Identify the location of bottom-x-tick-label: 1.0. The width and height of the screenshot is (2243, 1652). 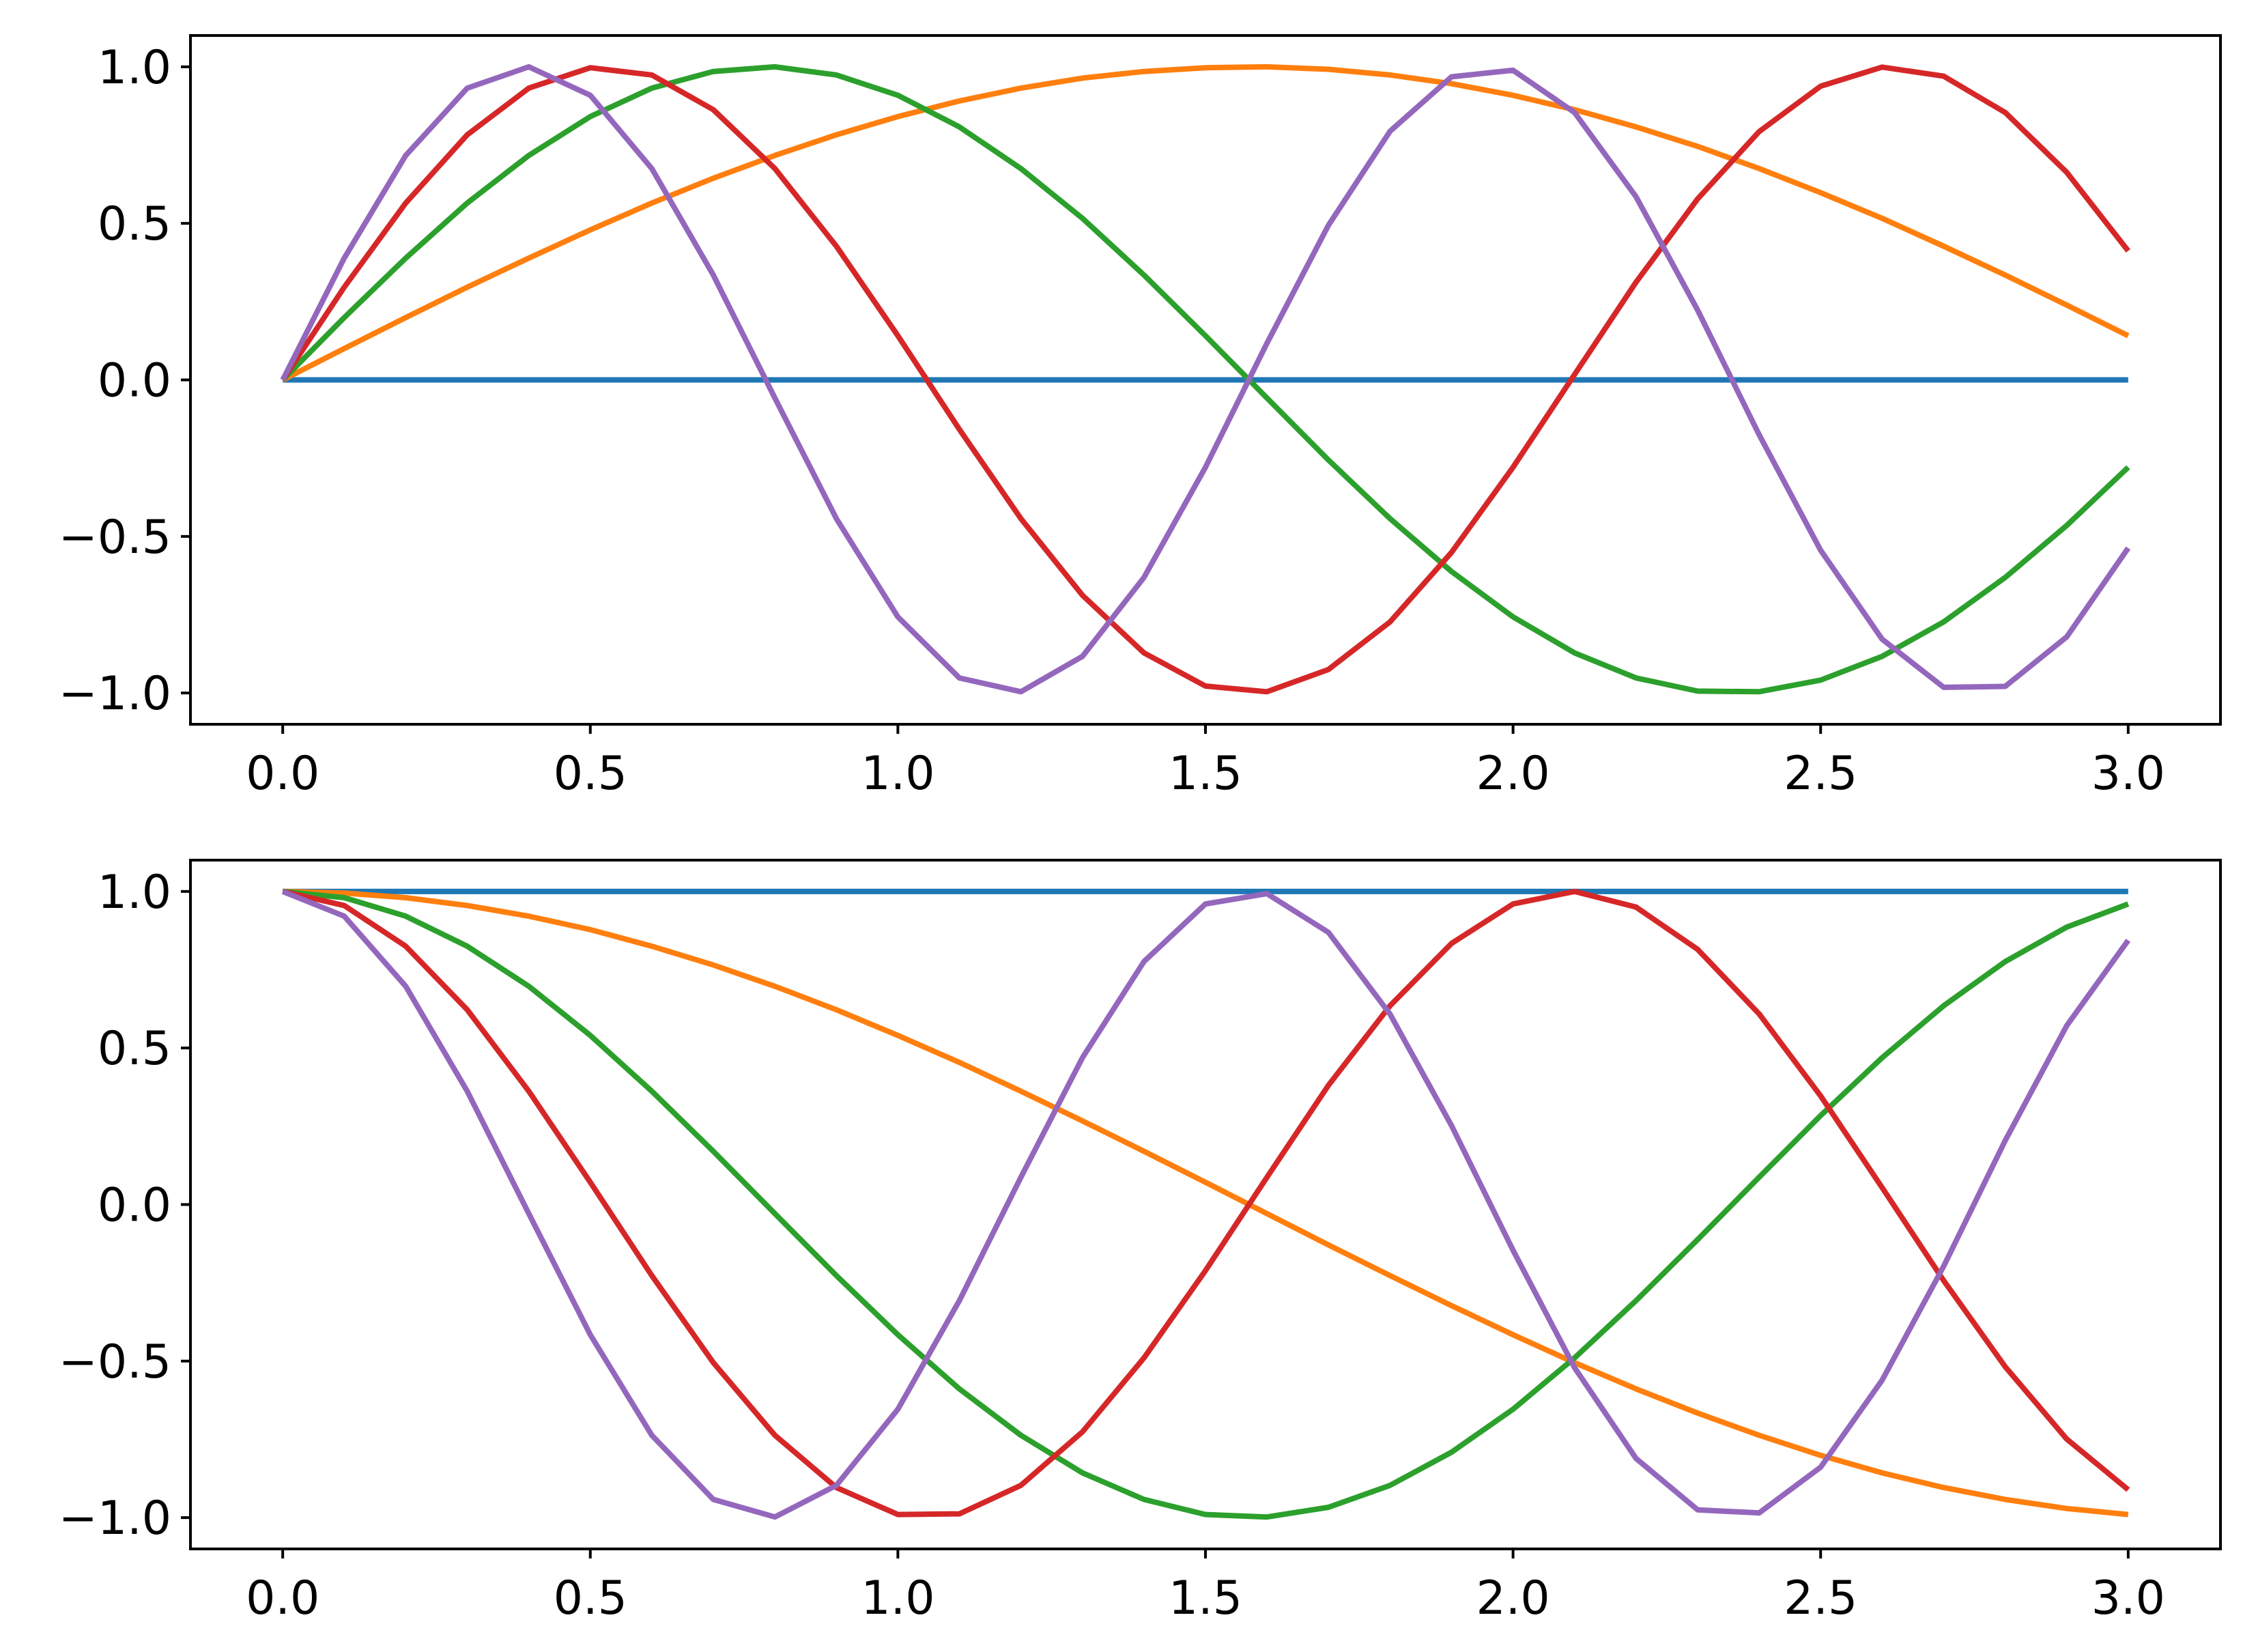
(897, 1598).